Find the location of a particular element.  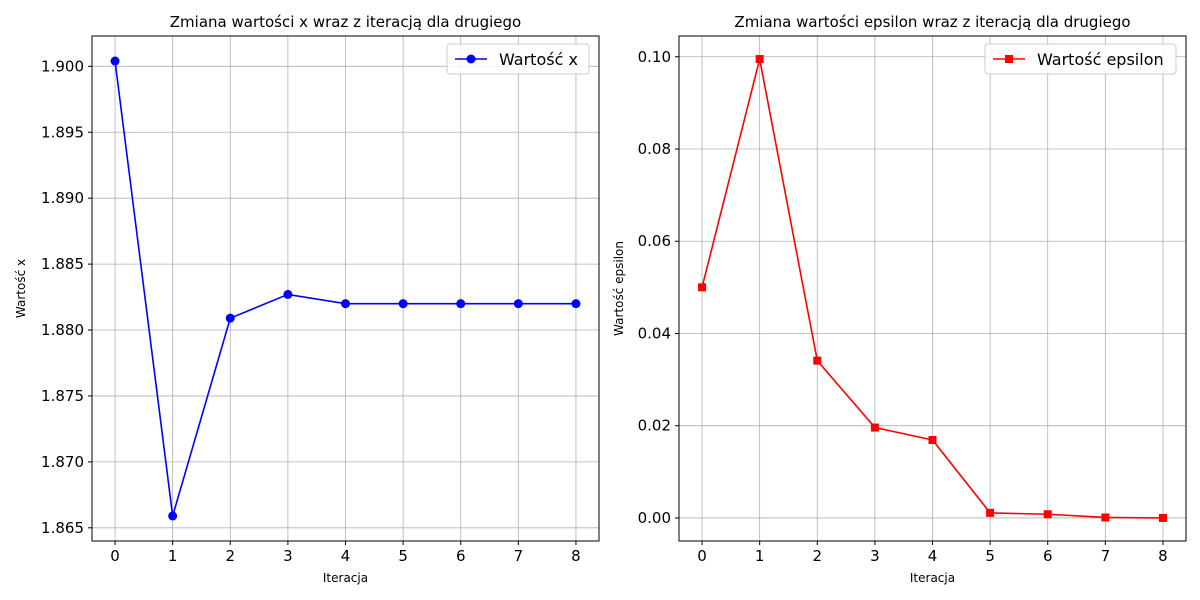

y-tick-label: 1.895 is located at coordinates (62, 132).